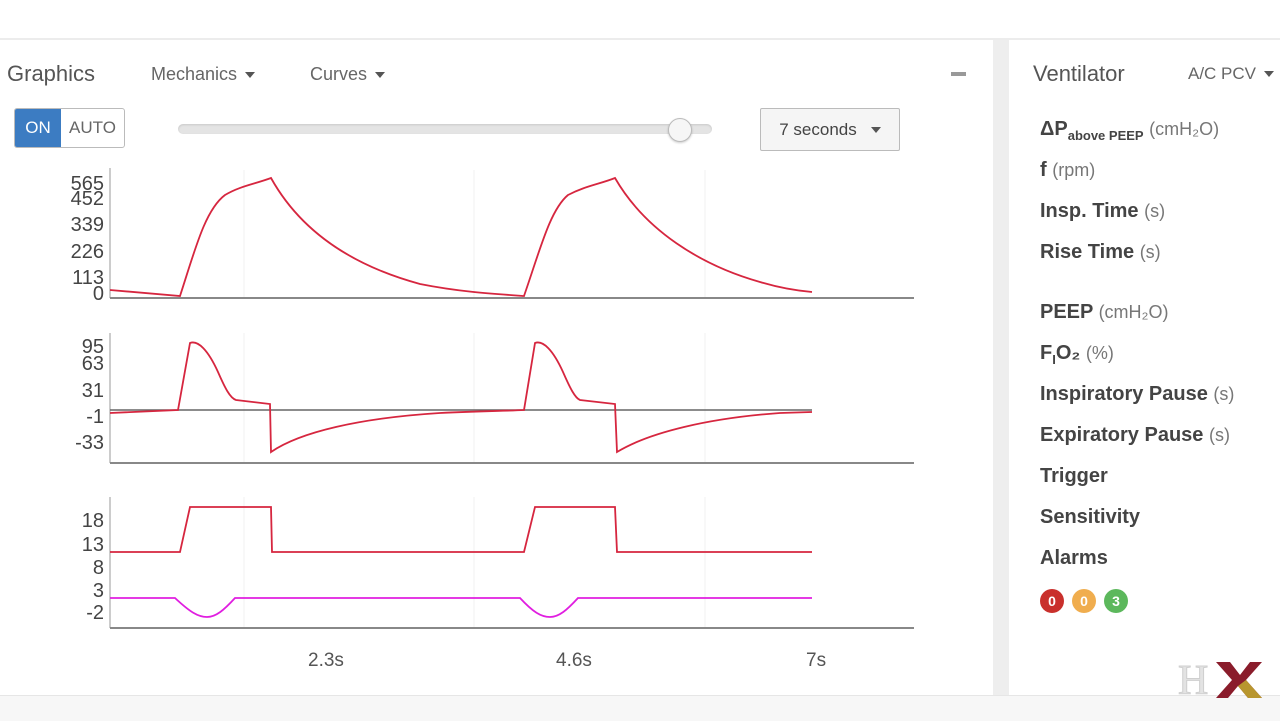  Describe the element at coordinates (51, 73) in the screenshot. I see `graphics-title: Graphics` at that location.